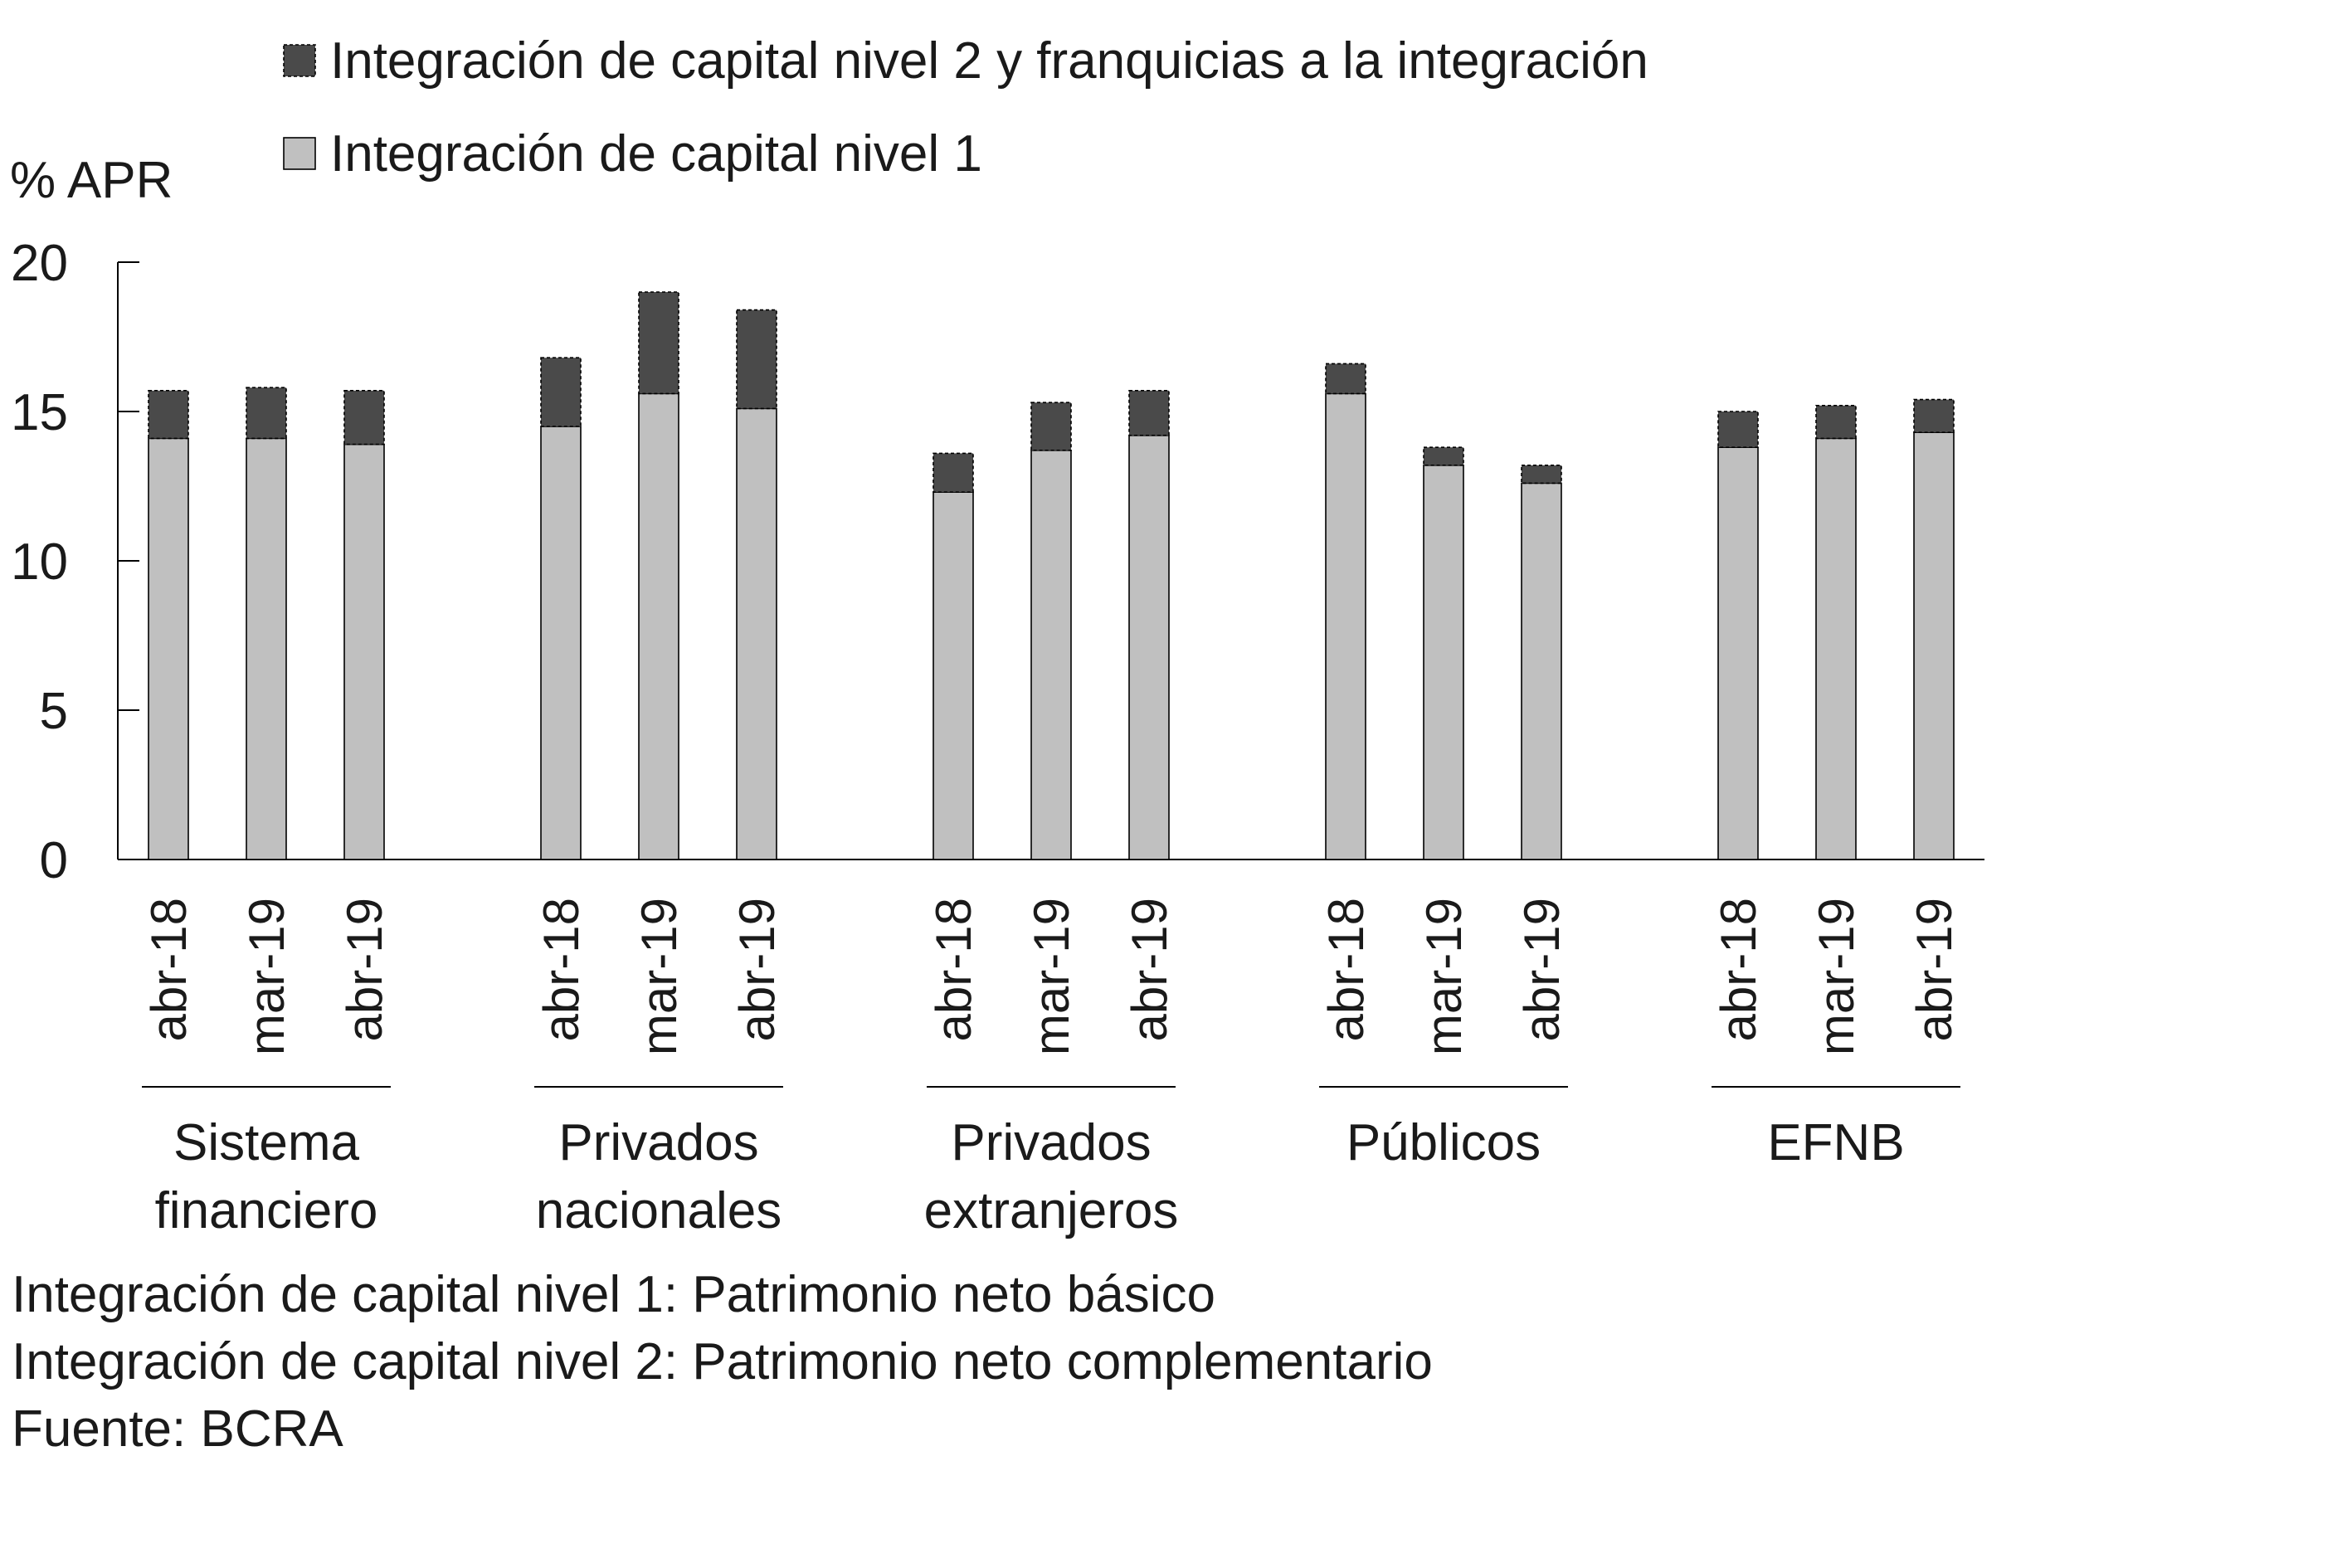  Describe the element at coordinates (91, 180) in the screenshot. I see `y-axis-label: % APR` at that location.